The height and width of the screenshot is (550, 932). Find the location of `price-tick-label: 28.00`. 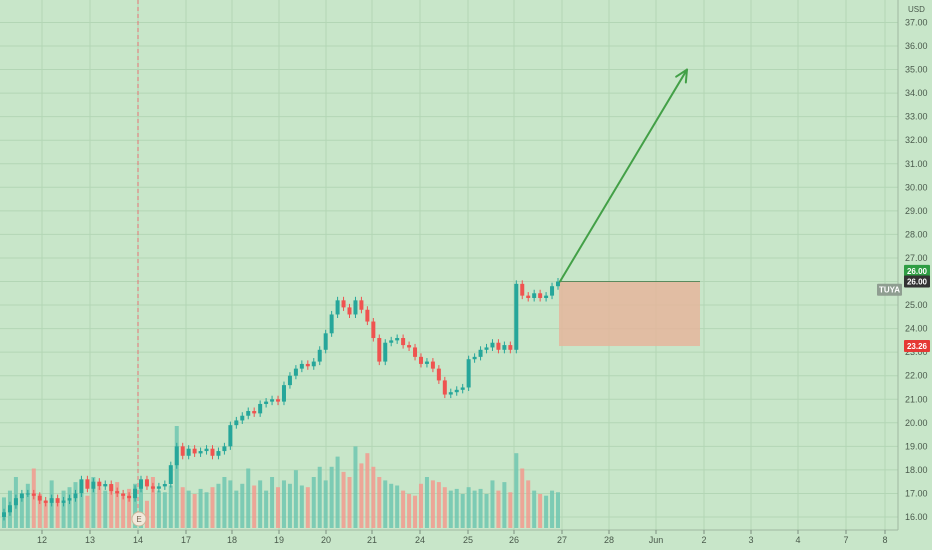

price-tick-label: 28.00 is located at coordinates (916, 234).